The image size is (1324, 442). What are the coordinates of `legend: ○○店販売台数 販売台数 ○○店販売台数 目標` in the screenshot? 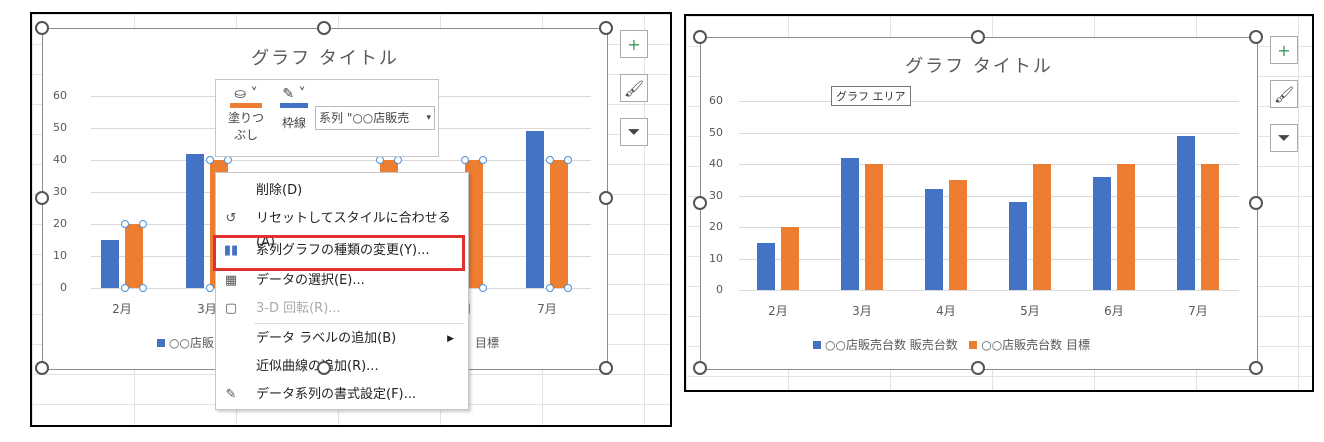 It's located at (951, 344).